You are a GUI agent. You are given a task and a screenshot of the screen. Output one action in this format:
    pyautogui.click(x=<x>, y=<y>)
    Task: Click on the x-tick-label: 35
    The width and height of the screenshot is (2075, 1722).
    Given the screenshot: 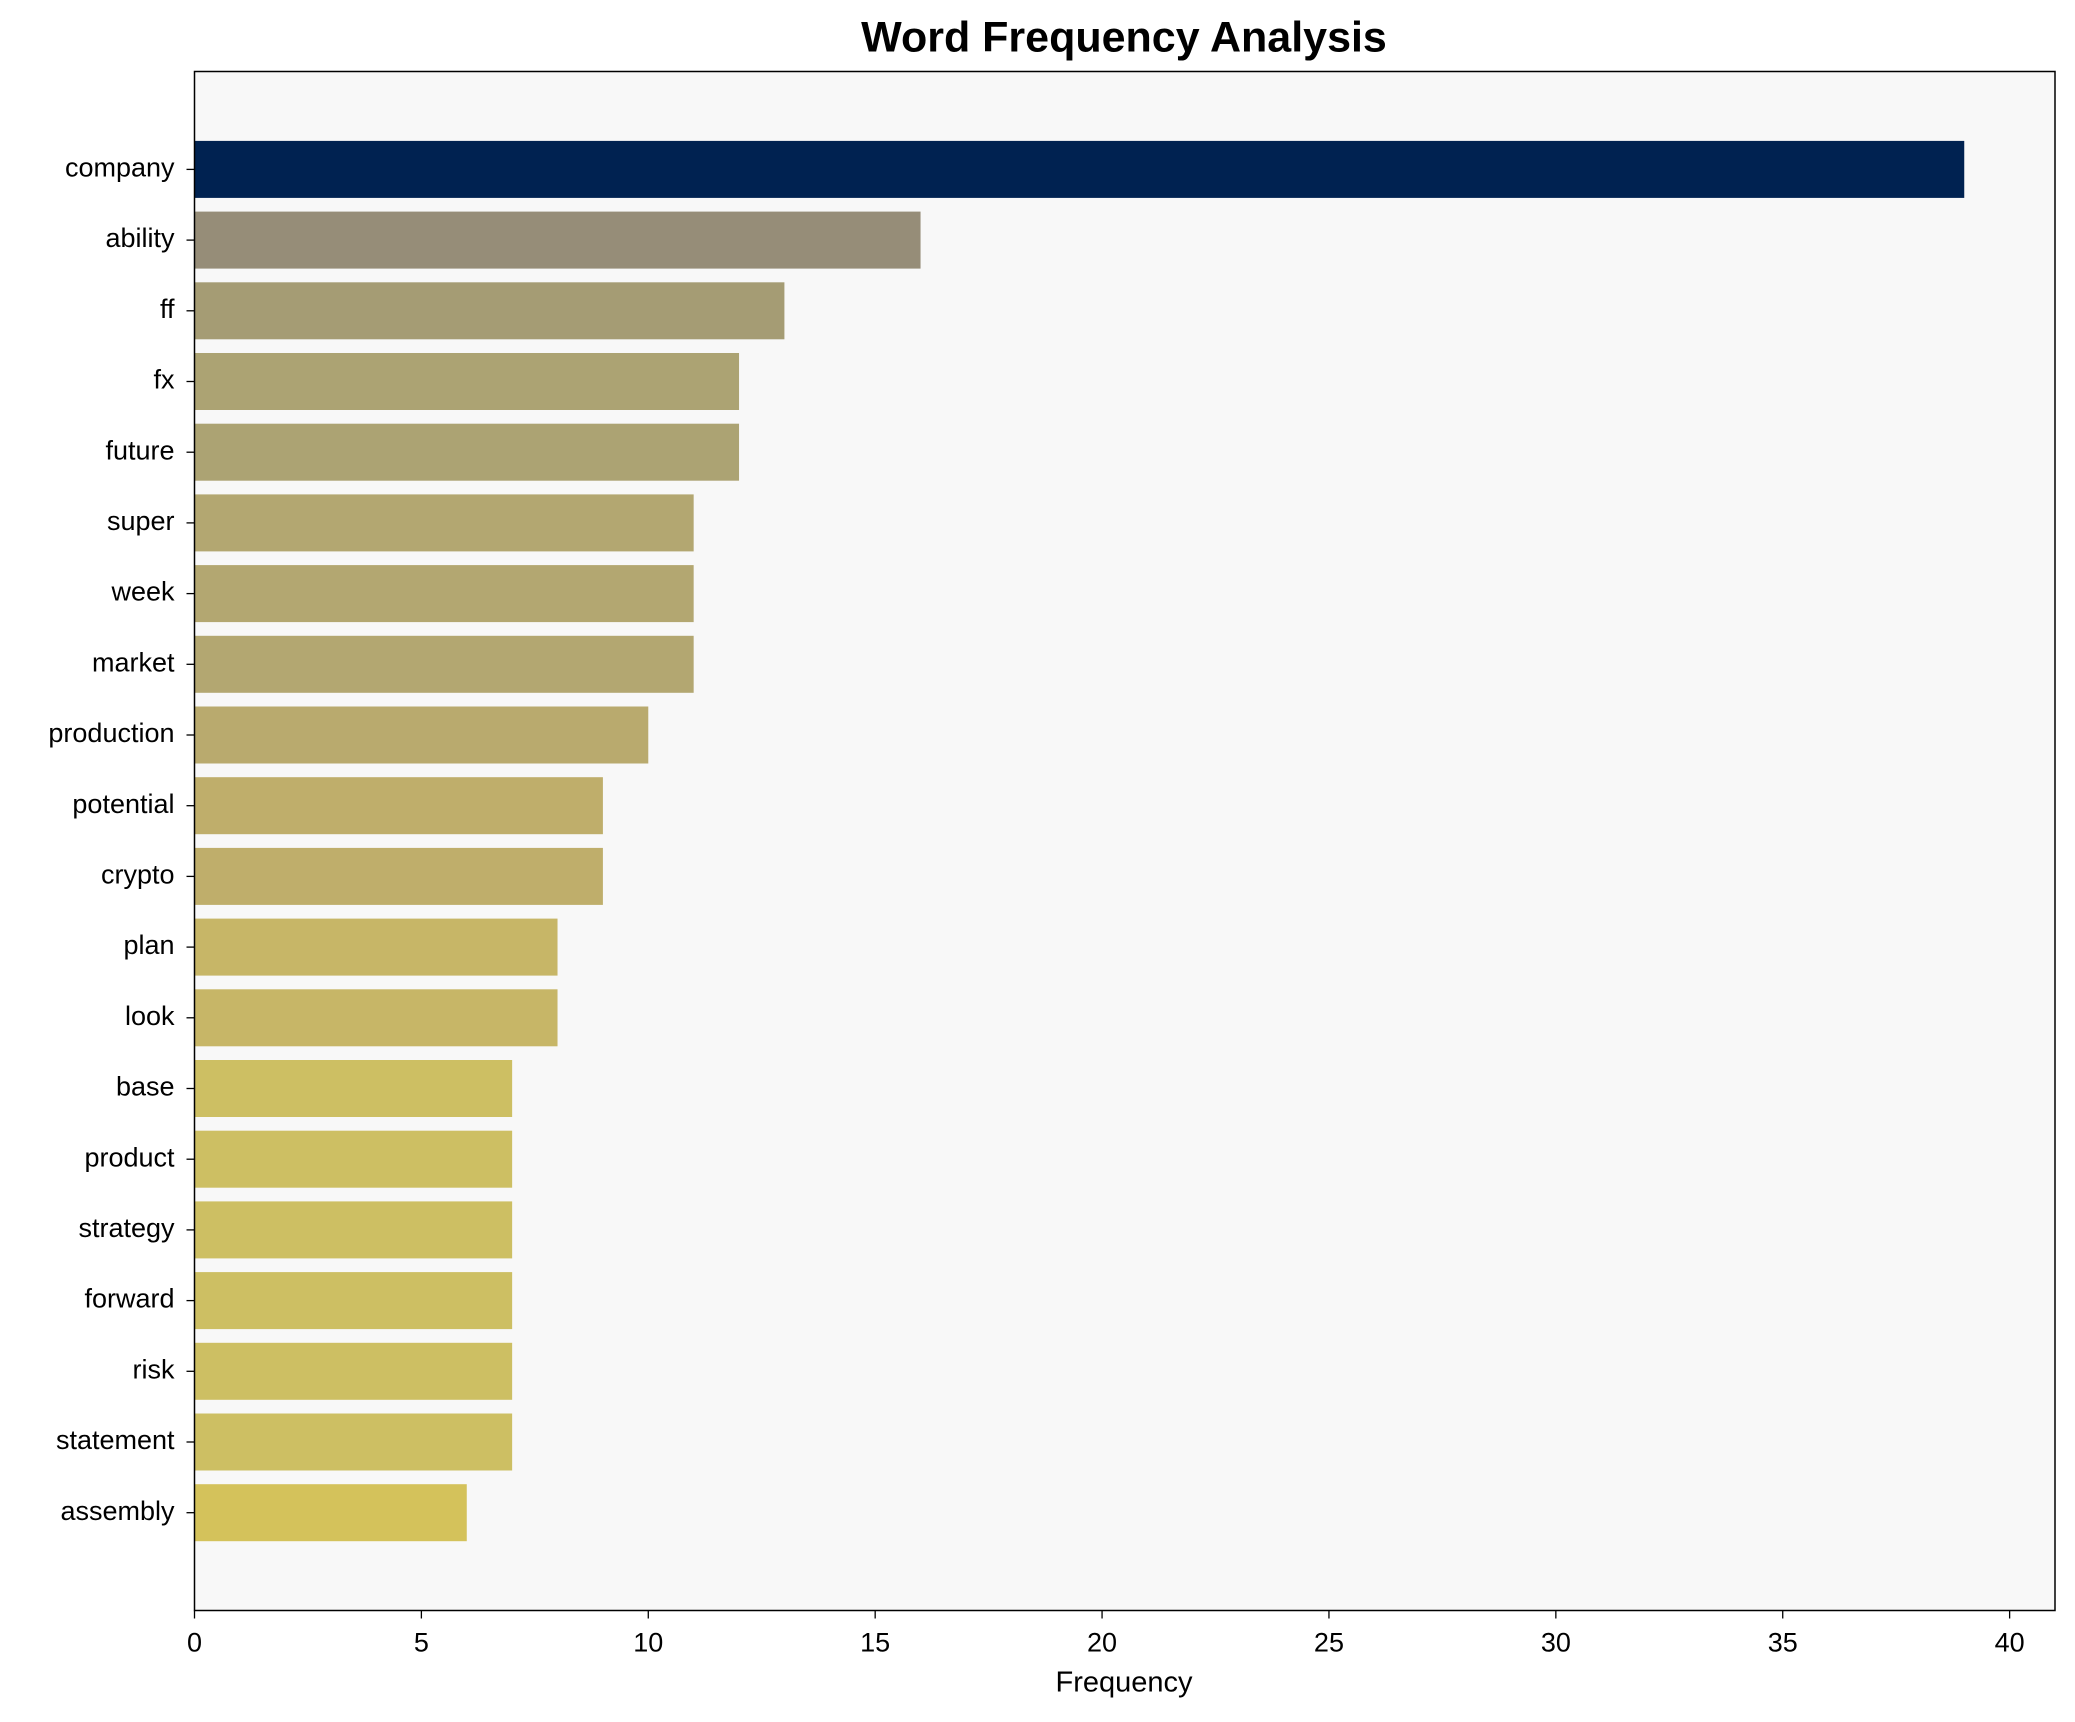 What is the action you would take?
    pyautogui.click(x=1783, y=1643)
    